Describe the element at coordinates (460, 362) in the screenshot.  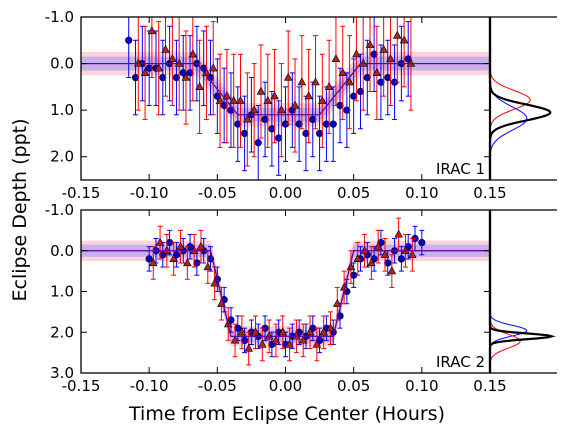
I see `panel-label: IRAC 2` at that location.